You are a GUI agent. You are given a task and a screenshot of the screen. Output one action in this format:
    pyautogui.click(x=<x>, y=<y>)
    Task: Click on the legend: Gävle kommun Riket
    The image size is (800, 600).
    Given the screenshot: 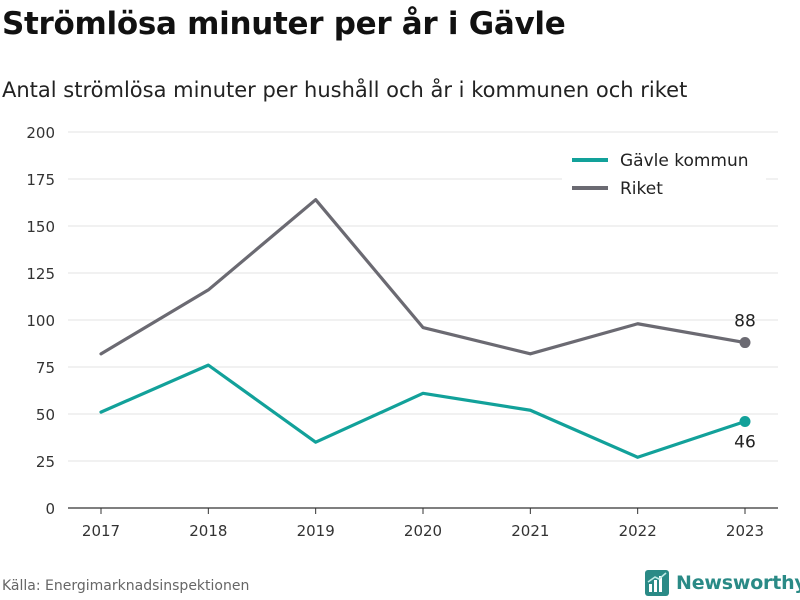 What is the action you would take?
    pyautogui.click(x=664, y=176)
    